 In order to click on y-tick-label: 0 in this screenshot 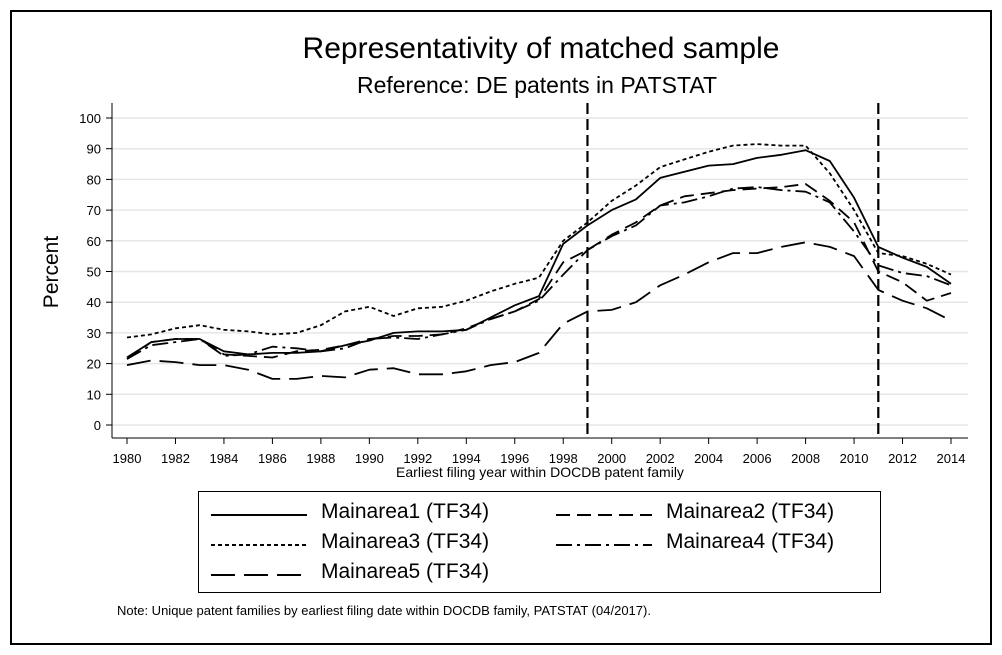, I will do `click(97, 425)`.